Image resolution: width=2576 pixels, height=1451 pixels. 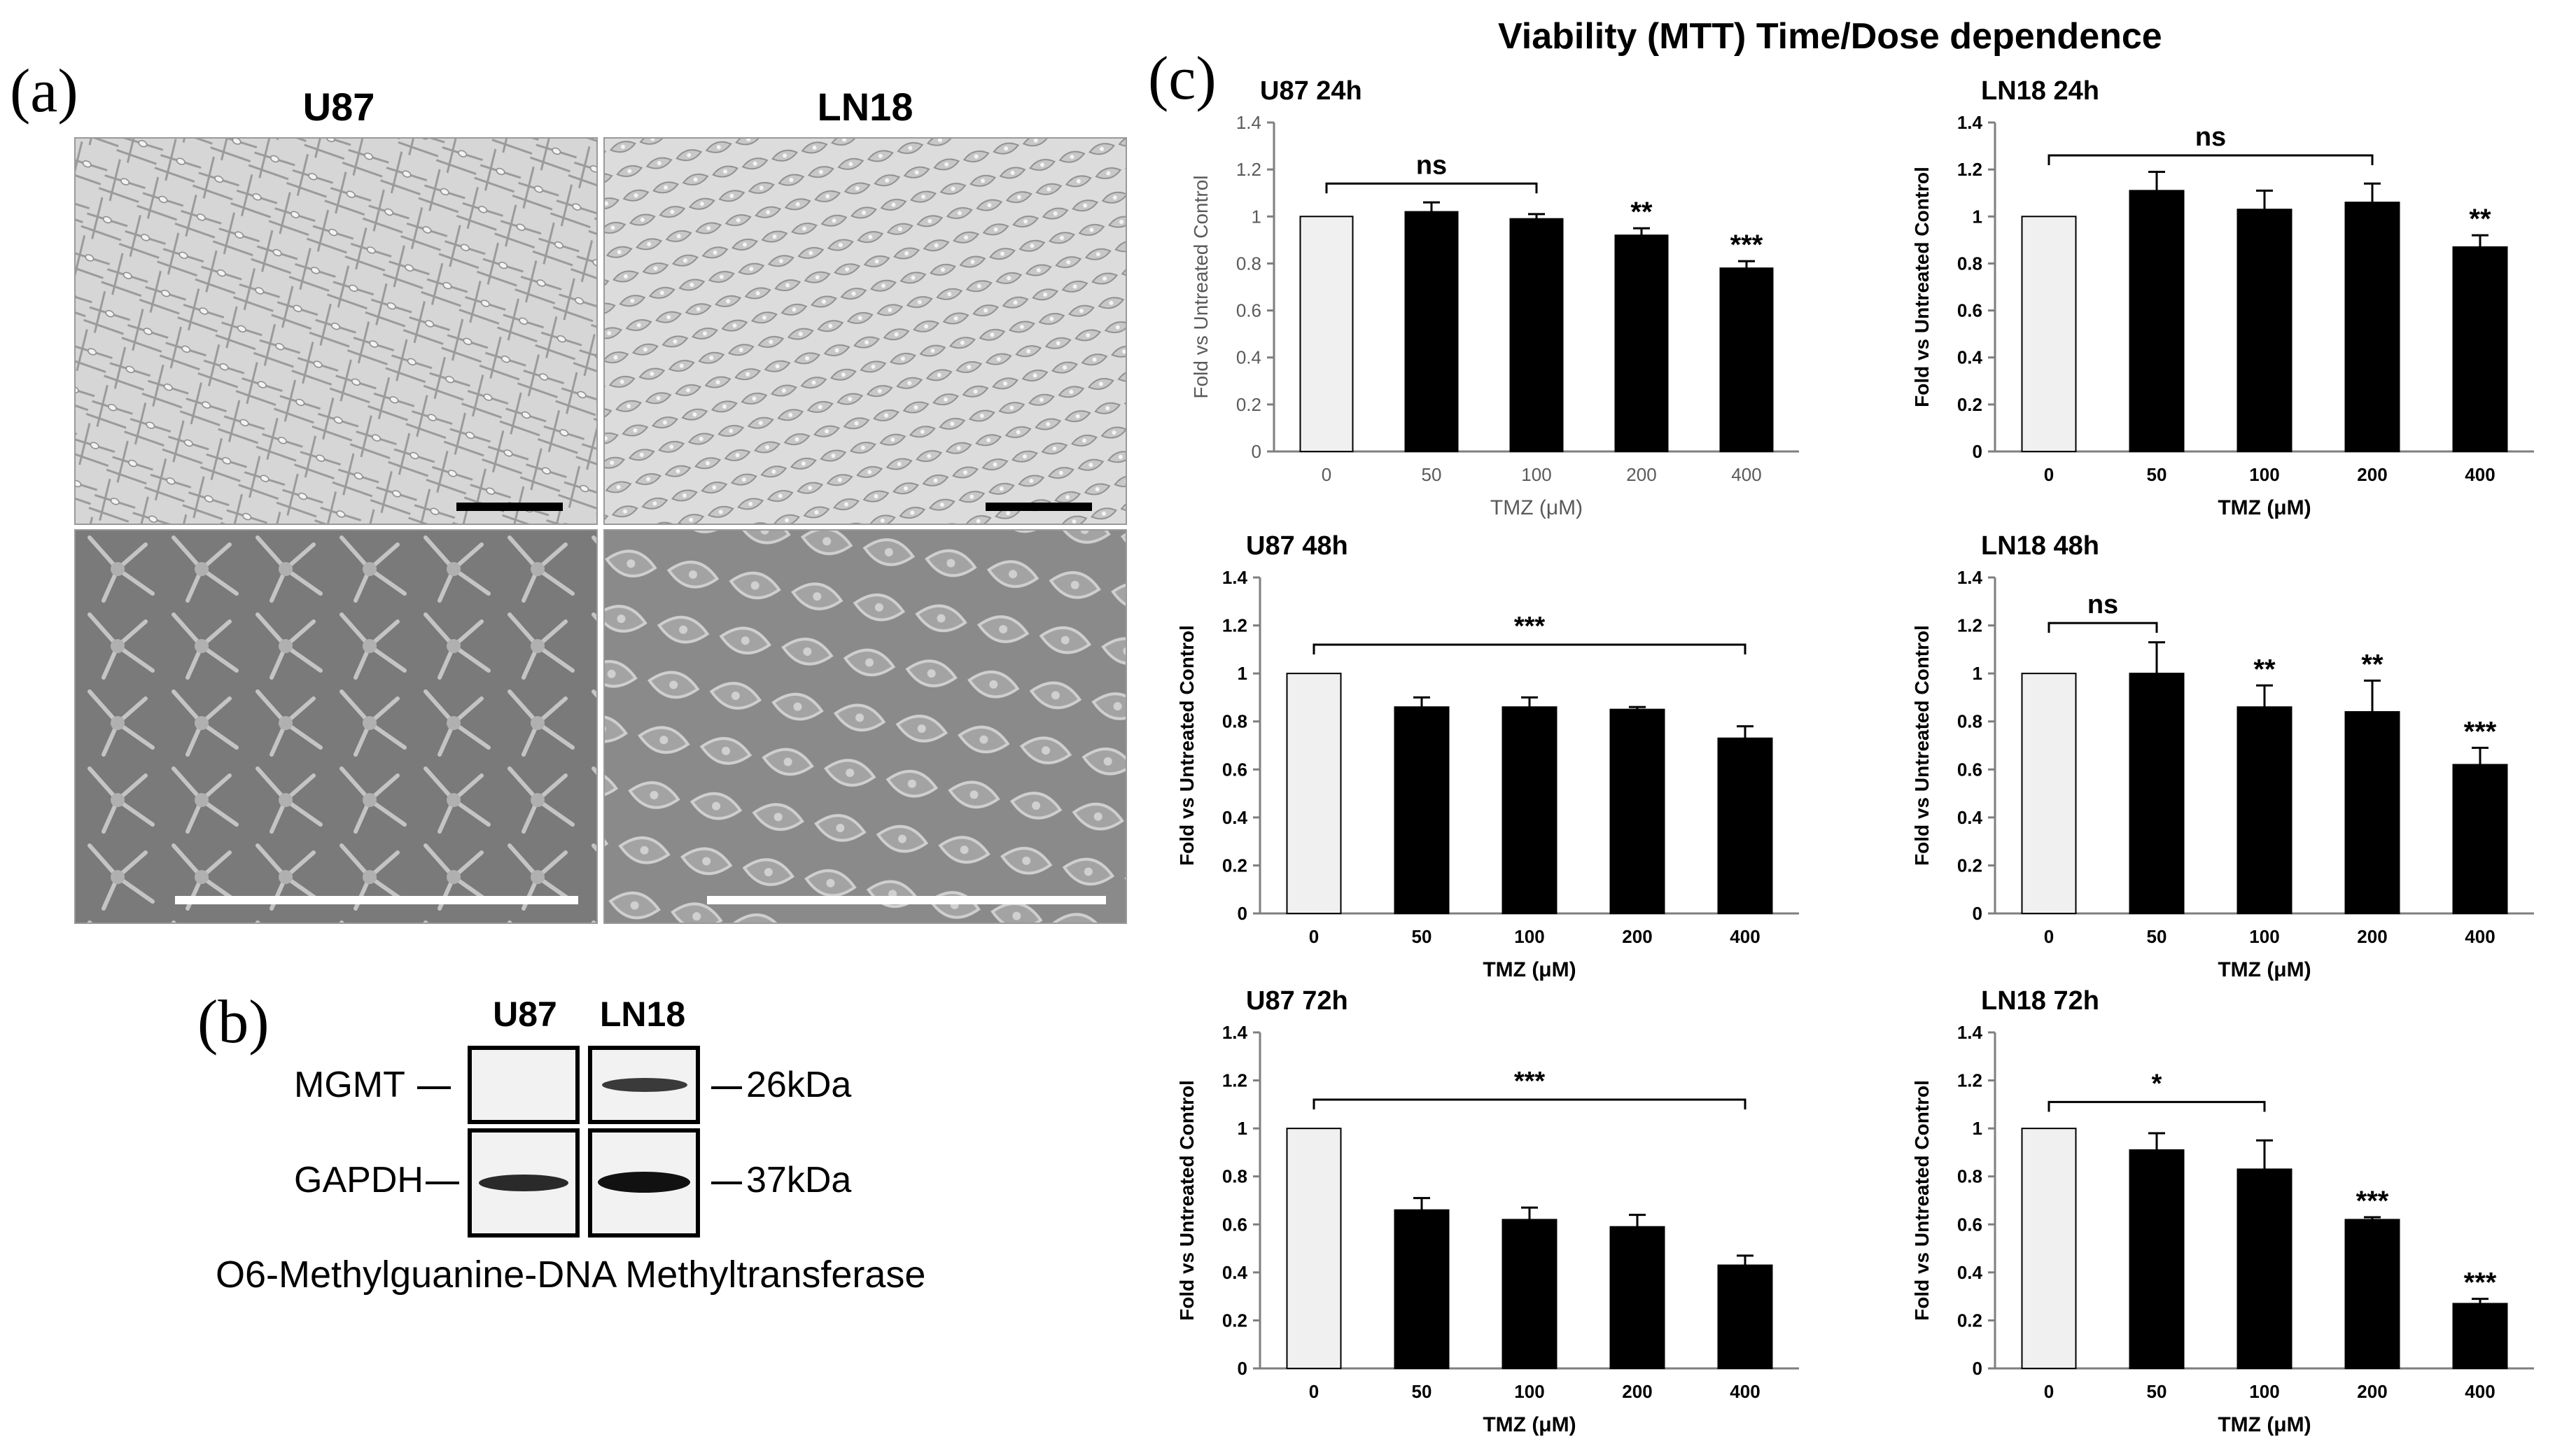 What do you see at coordinates (349, 1085) in the screenshot?
I see `blot-label-mgmt: MGMT` at bounding box center [349, 1085].